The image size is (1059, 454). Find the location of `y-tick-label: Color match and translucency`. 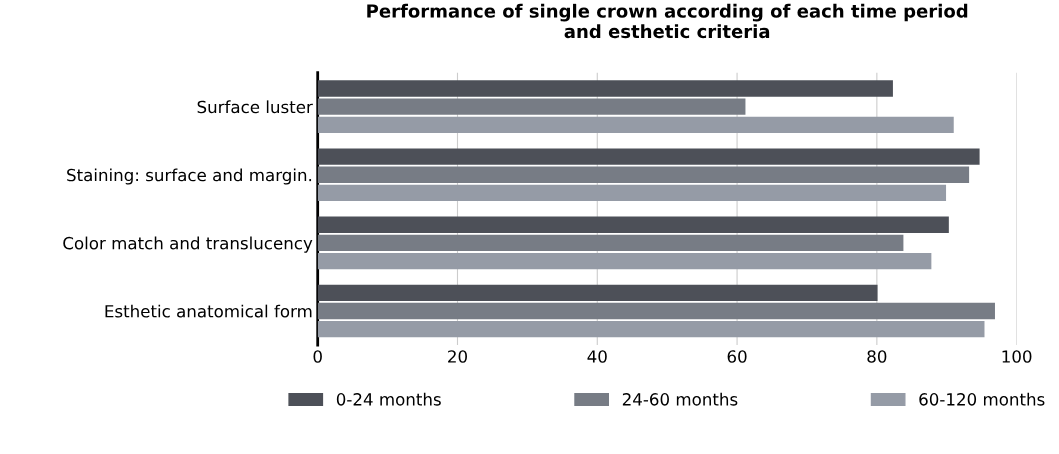

y-tick-label: Color match and translucency is located at coordinates (188, 244).